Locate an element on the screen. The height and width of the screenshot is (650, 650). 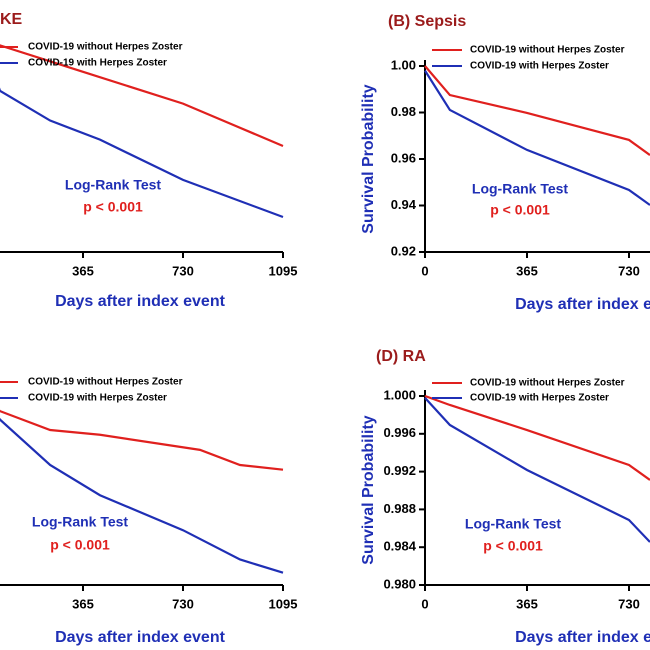
panel-title: (D) RA is located at coordinates (401, 356).